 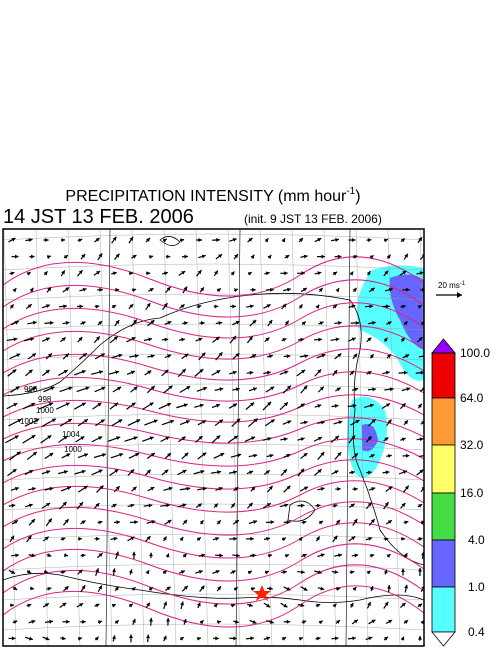 I want to click on colorbar-label: 100.0, so click(x=475, y=353).